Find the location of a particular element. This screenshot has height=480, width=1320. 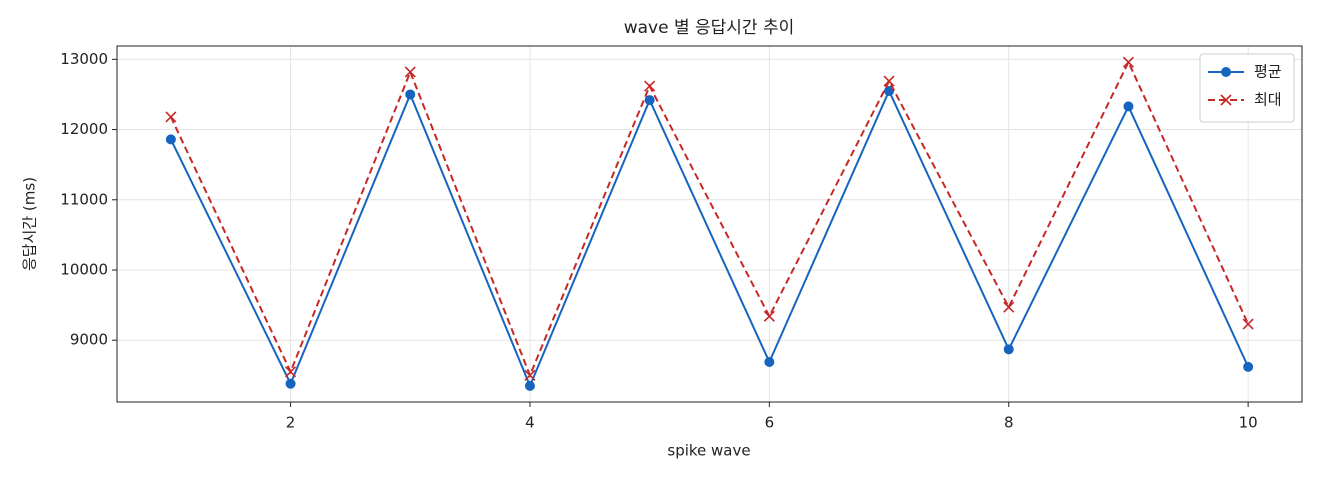

x-tick-label: 2 is located at coordinates (291, 423).